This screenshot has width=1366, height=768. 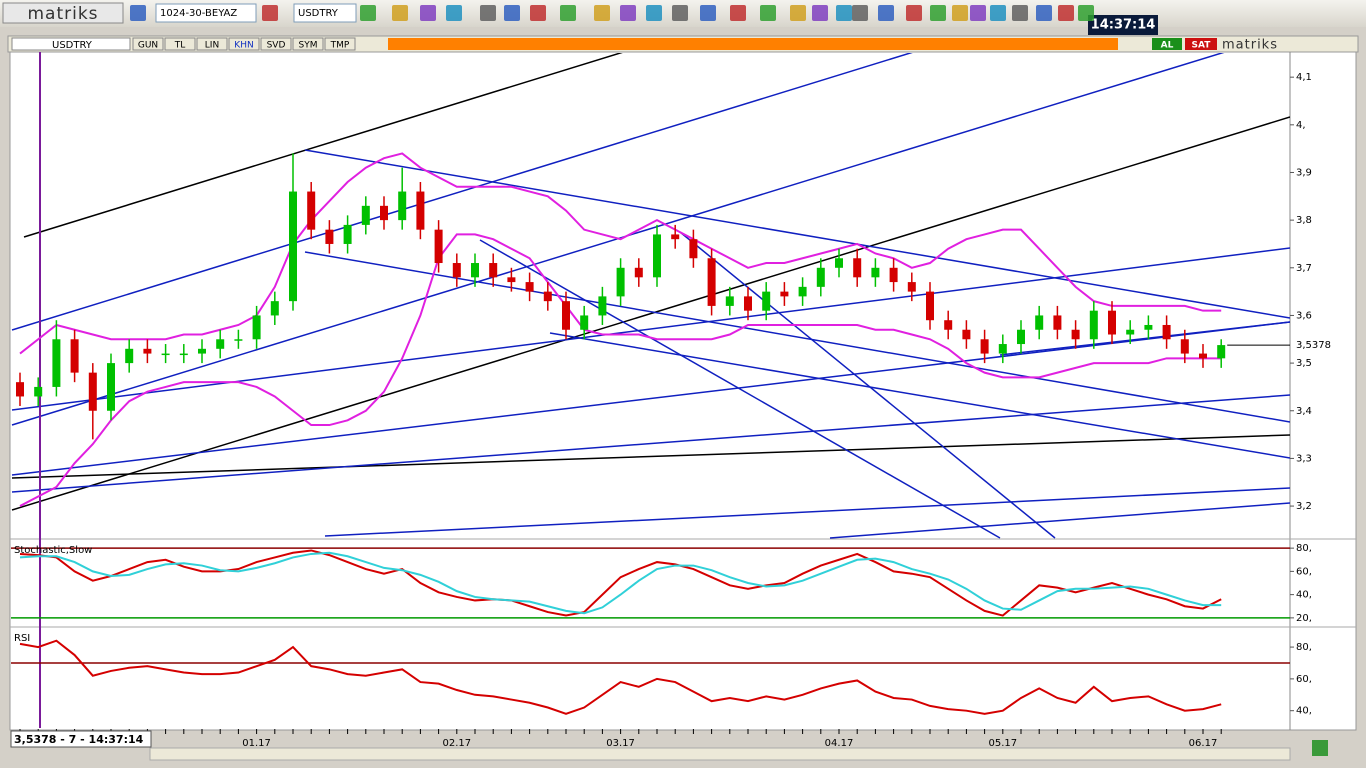 I want to click on y-tick-label: 3,6, so click(x=1304, y=315).